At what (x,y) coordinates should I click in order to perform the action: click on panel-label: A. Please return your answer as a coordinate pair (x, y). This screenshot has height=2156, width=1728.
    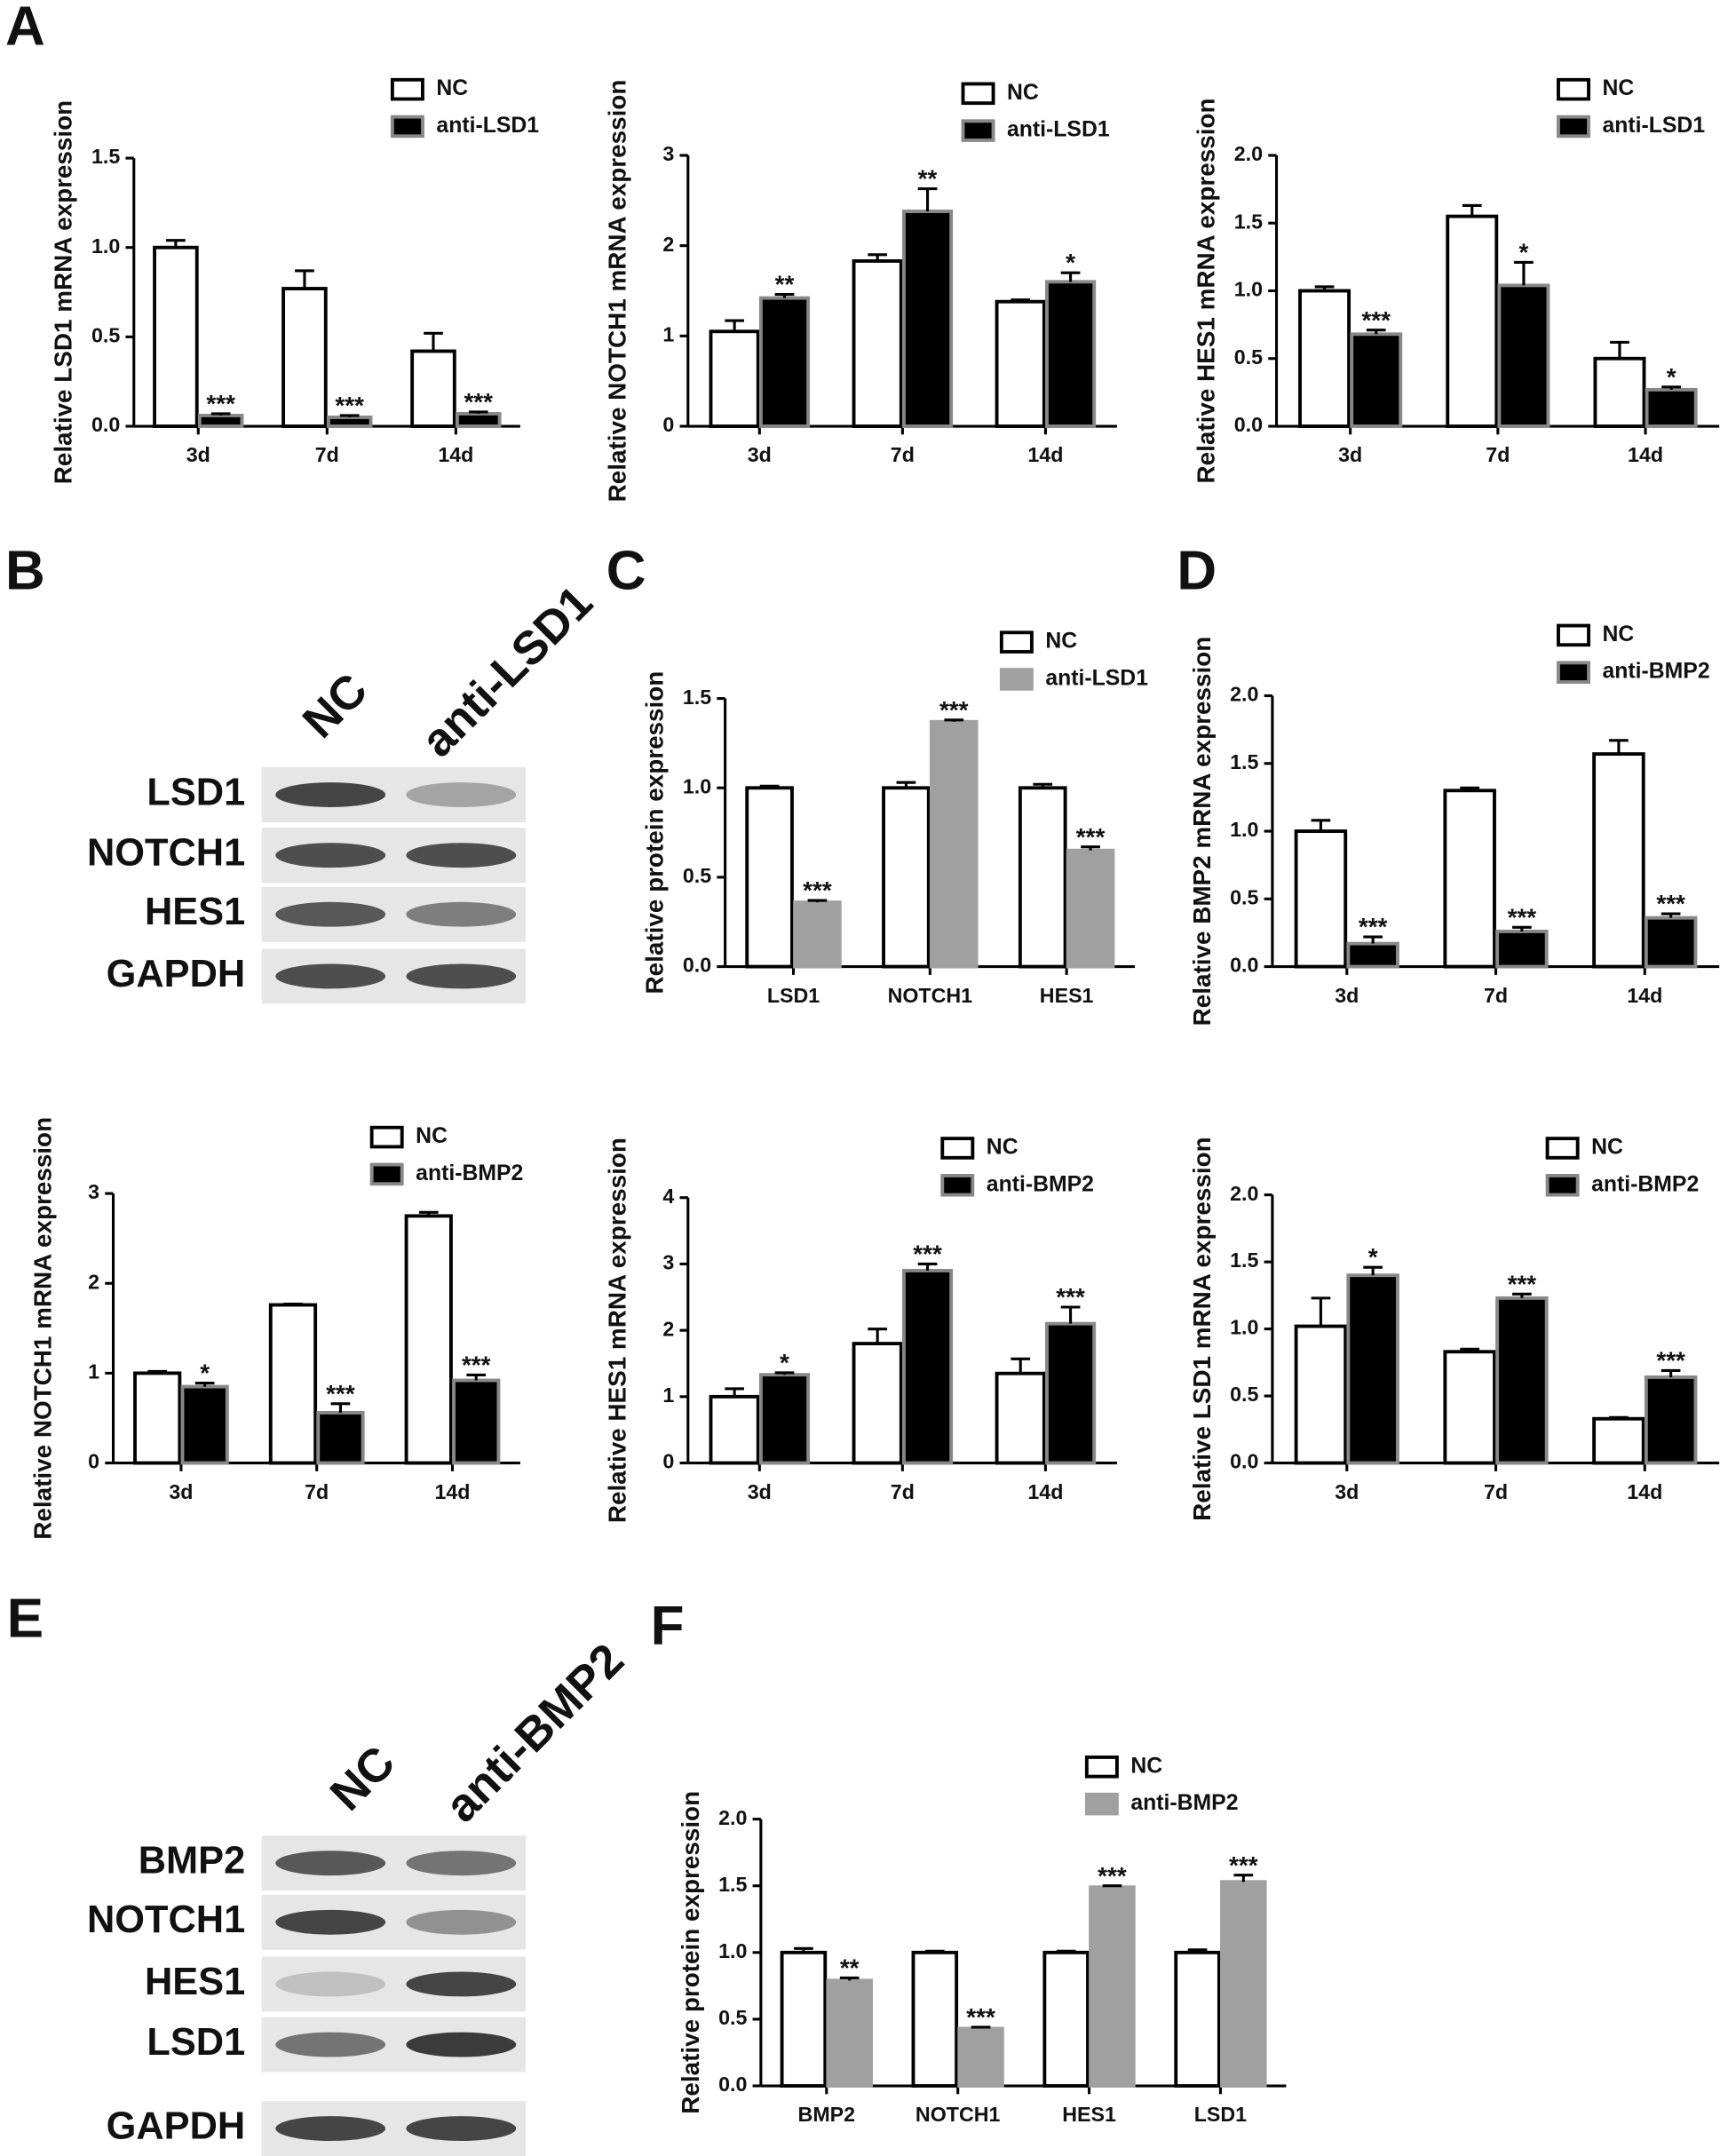
    Looking at the image, I should click on (25, 28).